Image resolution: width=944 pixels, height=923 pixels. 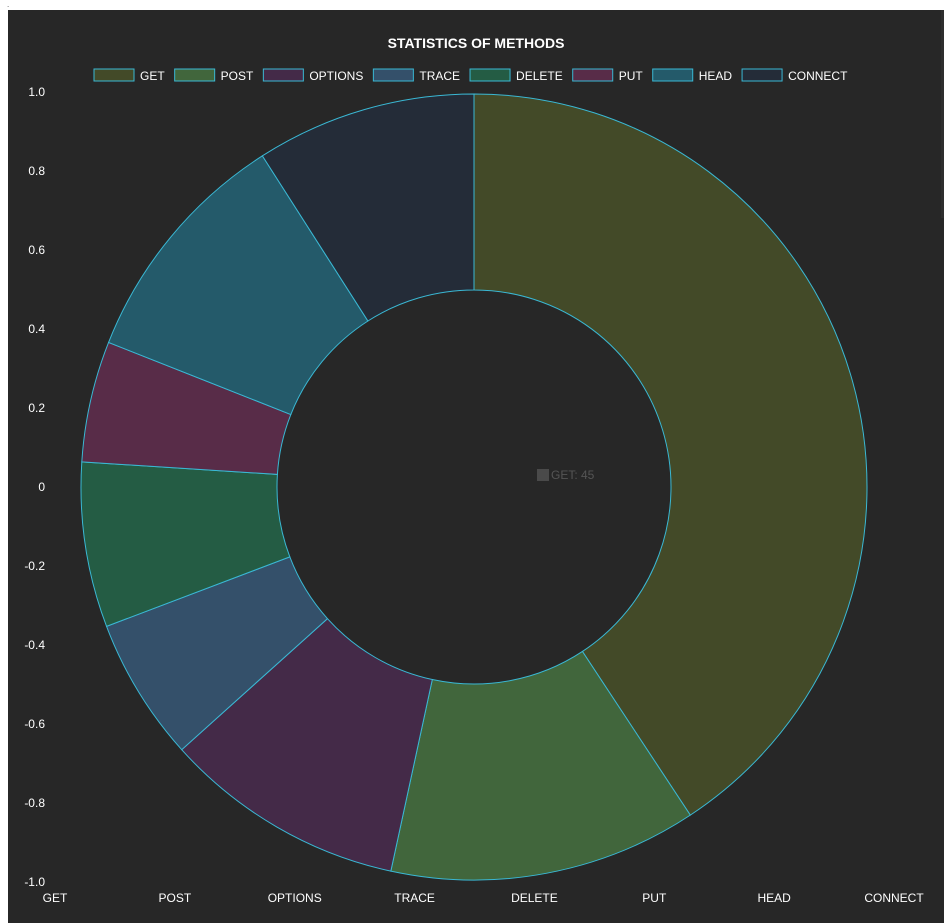 I want to click on x-tick-label: DELETE, so click(x=534, y=898).